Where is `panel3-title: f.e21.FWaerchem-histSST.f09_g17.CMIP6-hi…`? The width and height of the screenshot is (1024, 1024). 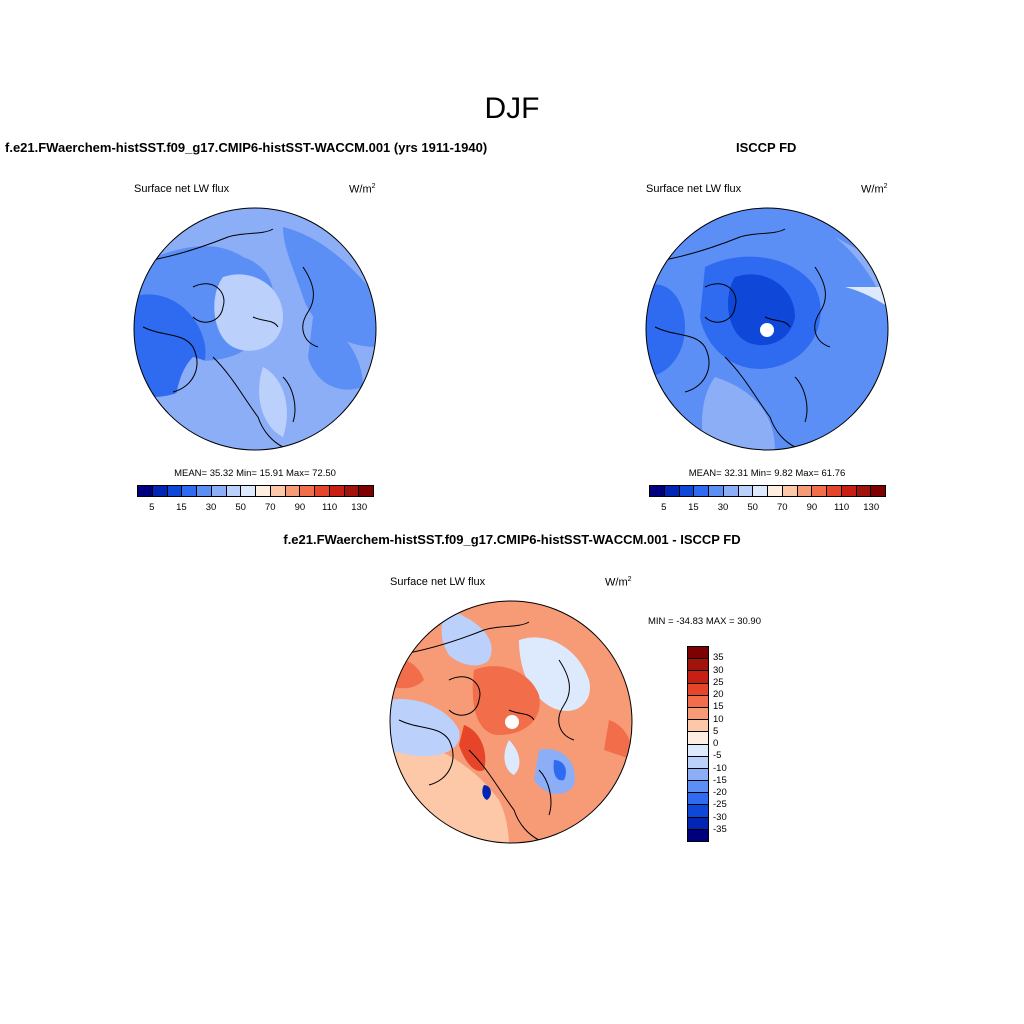 panel3-title: f.e21.FWaerchem-histSST.f09_g17.CMIP6-hi… is located at coordinates (512, 539).